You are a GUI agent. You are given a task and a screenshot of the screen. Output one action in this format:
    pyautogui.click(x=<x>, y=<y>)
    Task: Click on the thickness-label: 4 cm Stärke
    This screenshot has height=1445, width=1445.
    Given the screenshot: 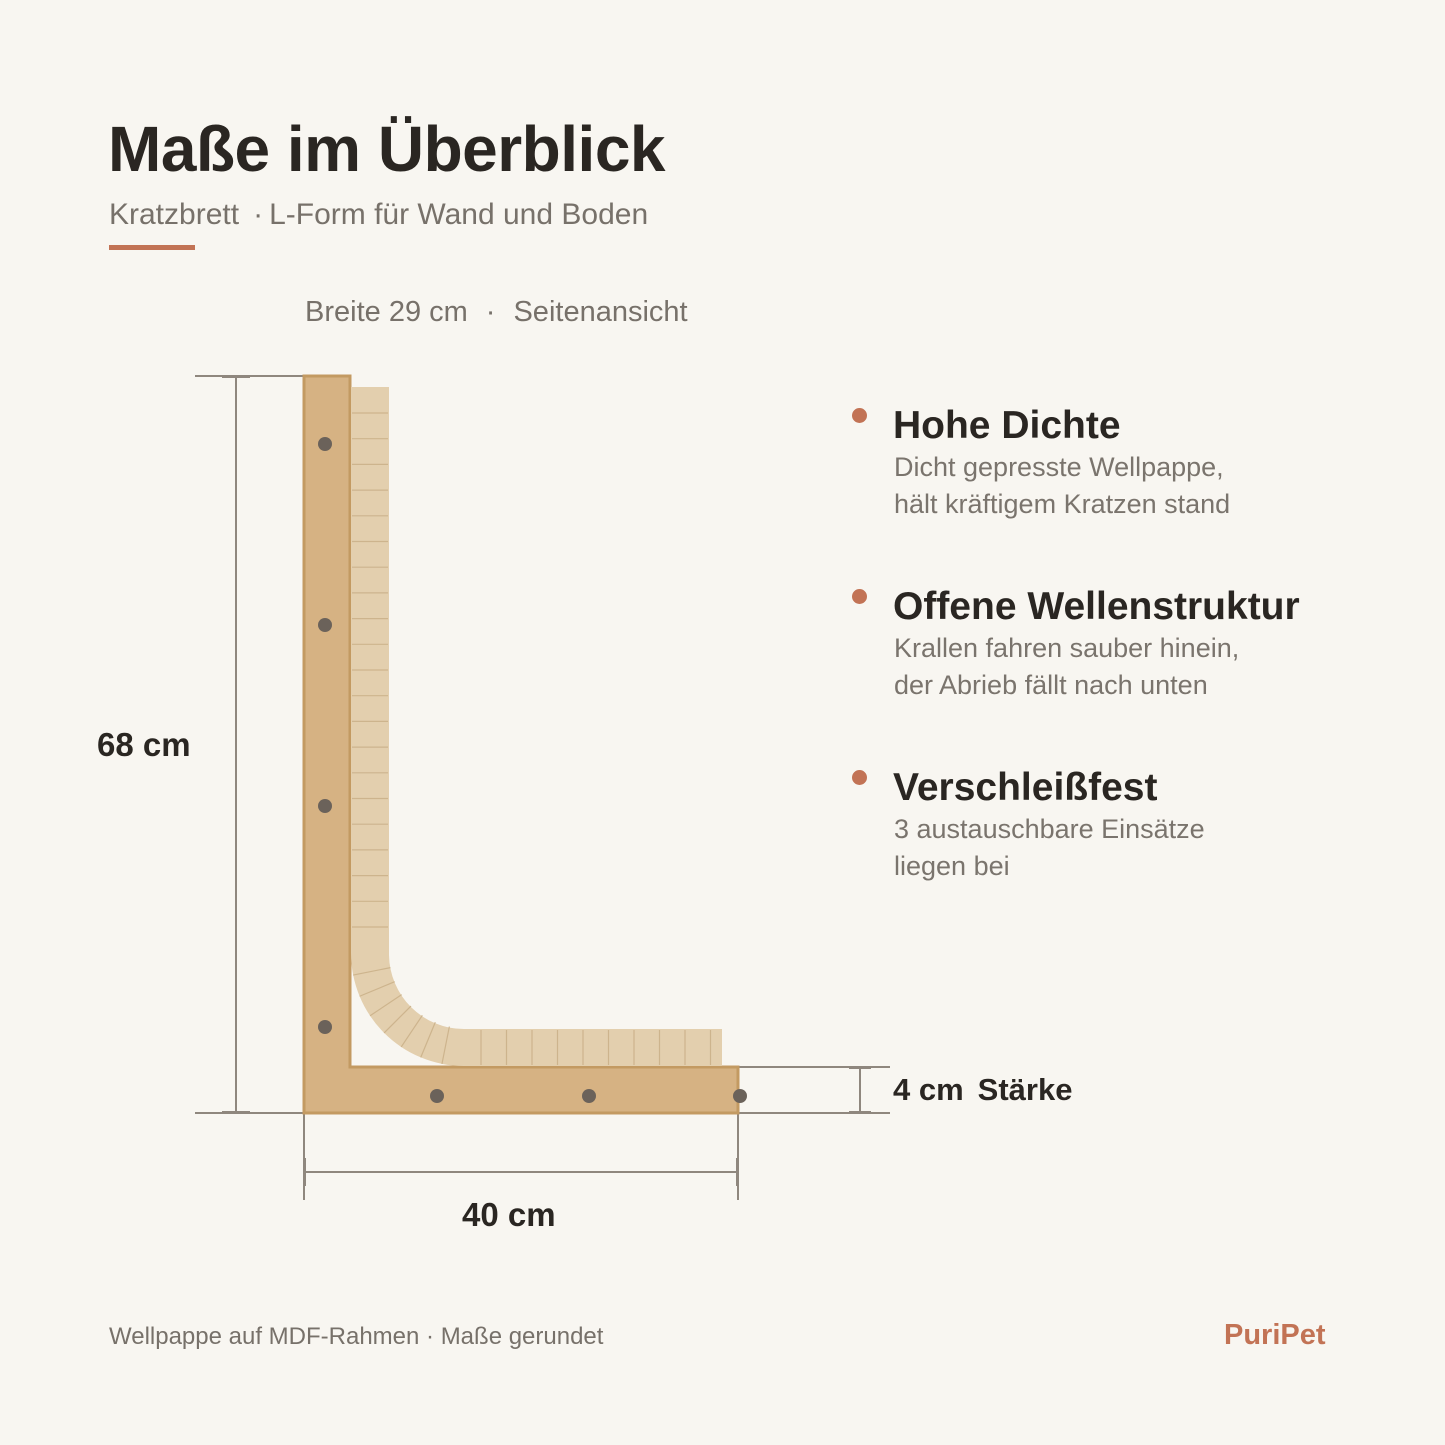 What is the action you would take?
    pyautogui.click(x=982, y=1090)
    